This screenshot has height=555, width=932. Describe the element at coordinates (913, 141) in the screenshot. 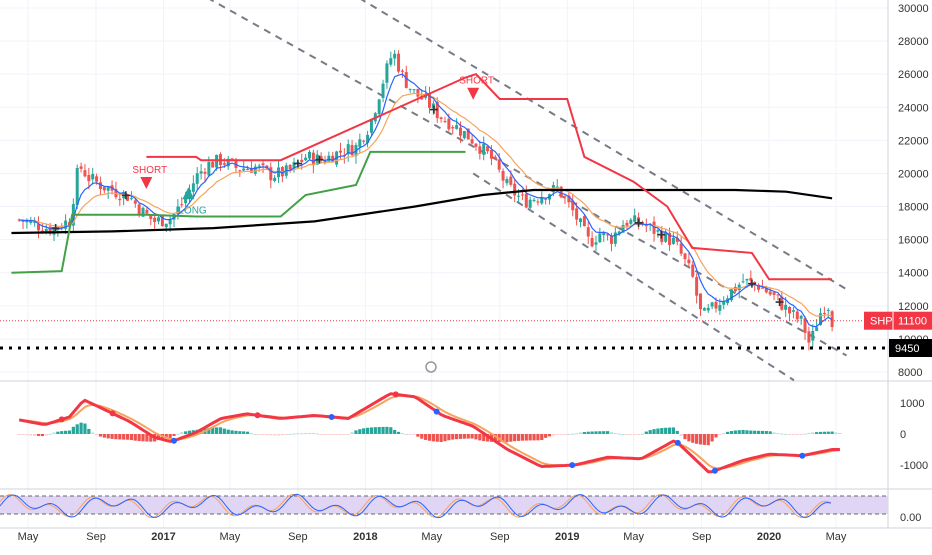

I see `price-tick-label: 22000` at that location.